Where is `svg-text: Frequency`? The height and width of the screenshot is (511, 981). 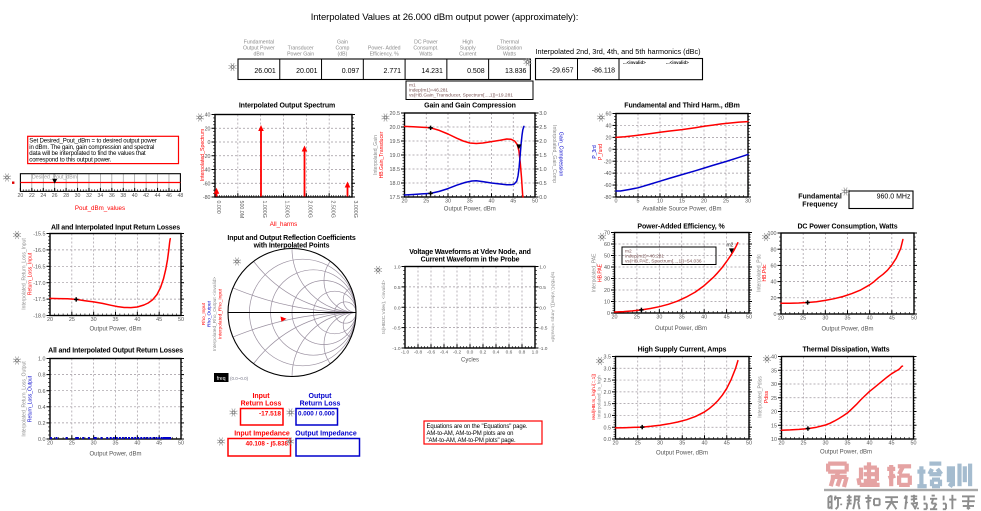
svg-text: Frequency is located at coordinates (820, 205).